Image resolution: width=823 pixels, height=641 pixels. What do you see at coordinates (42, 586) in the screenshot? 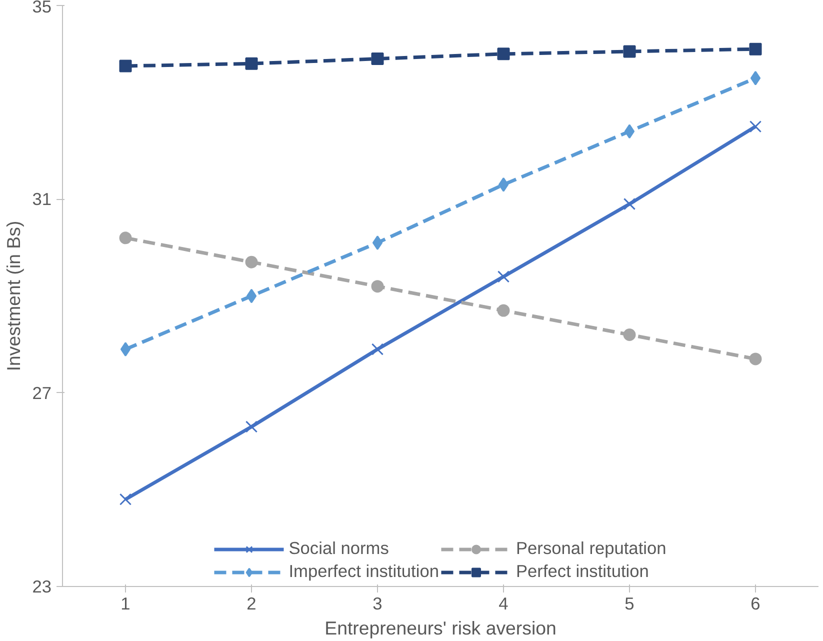
I see `y-tick-label: 23` at bounding box center [42, 586].